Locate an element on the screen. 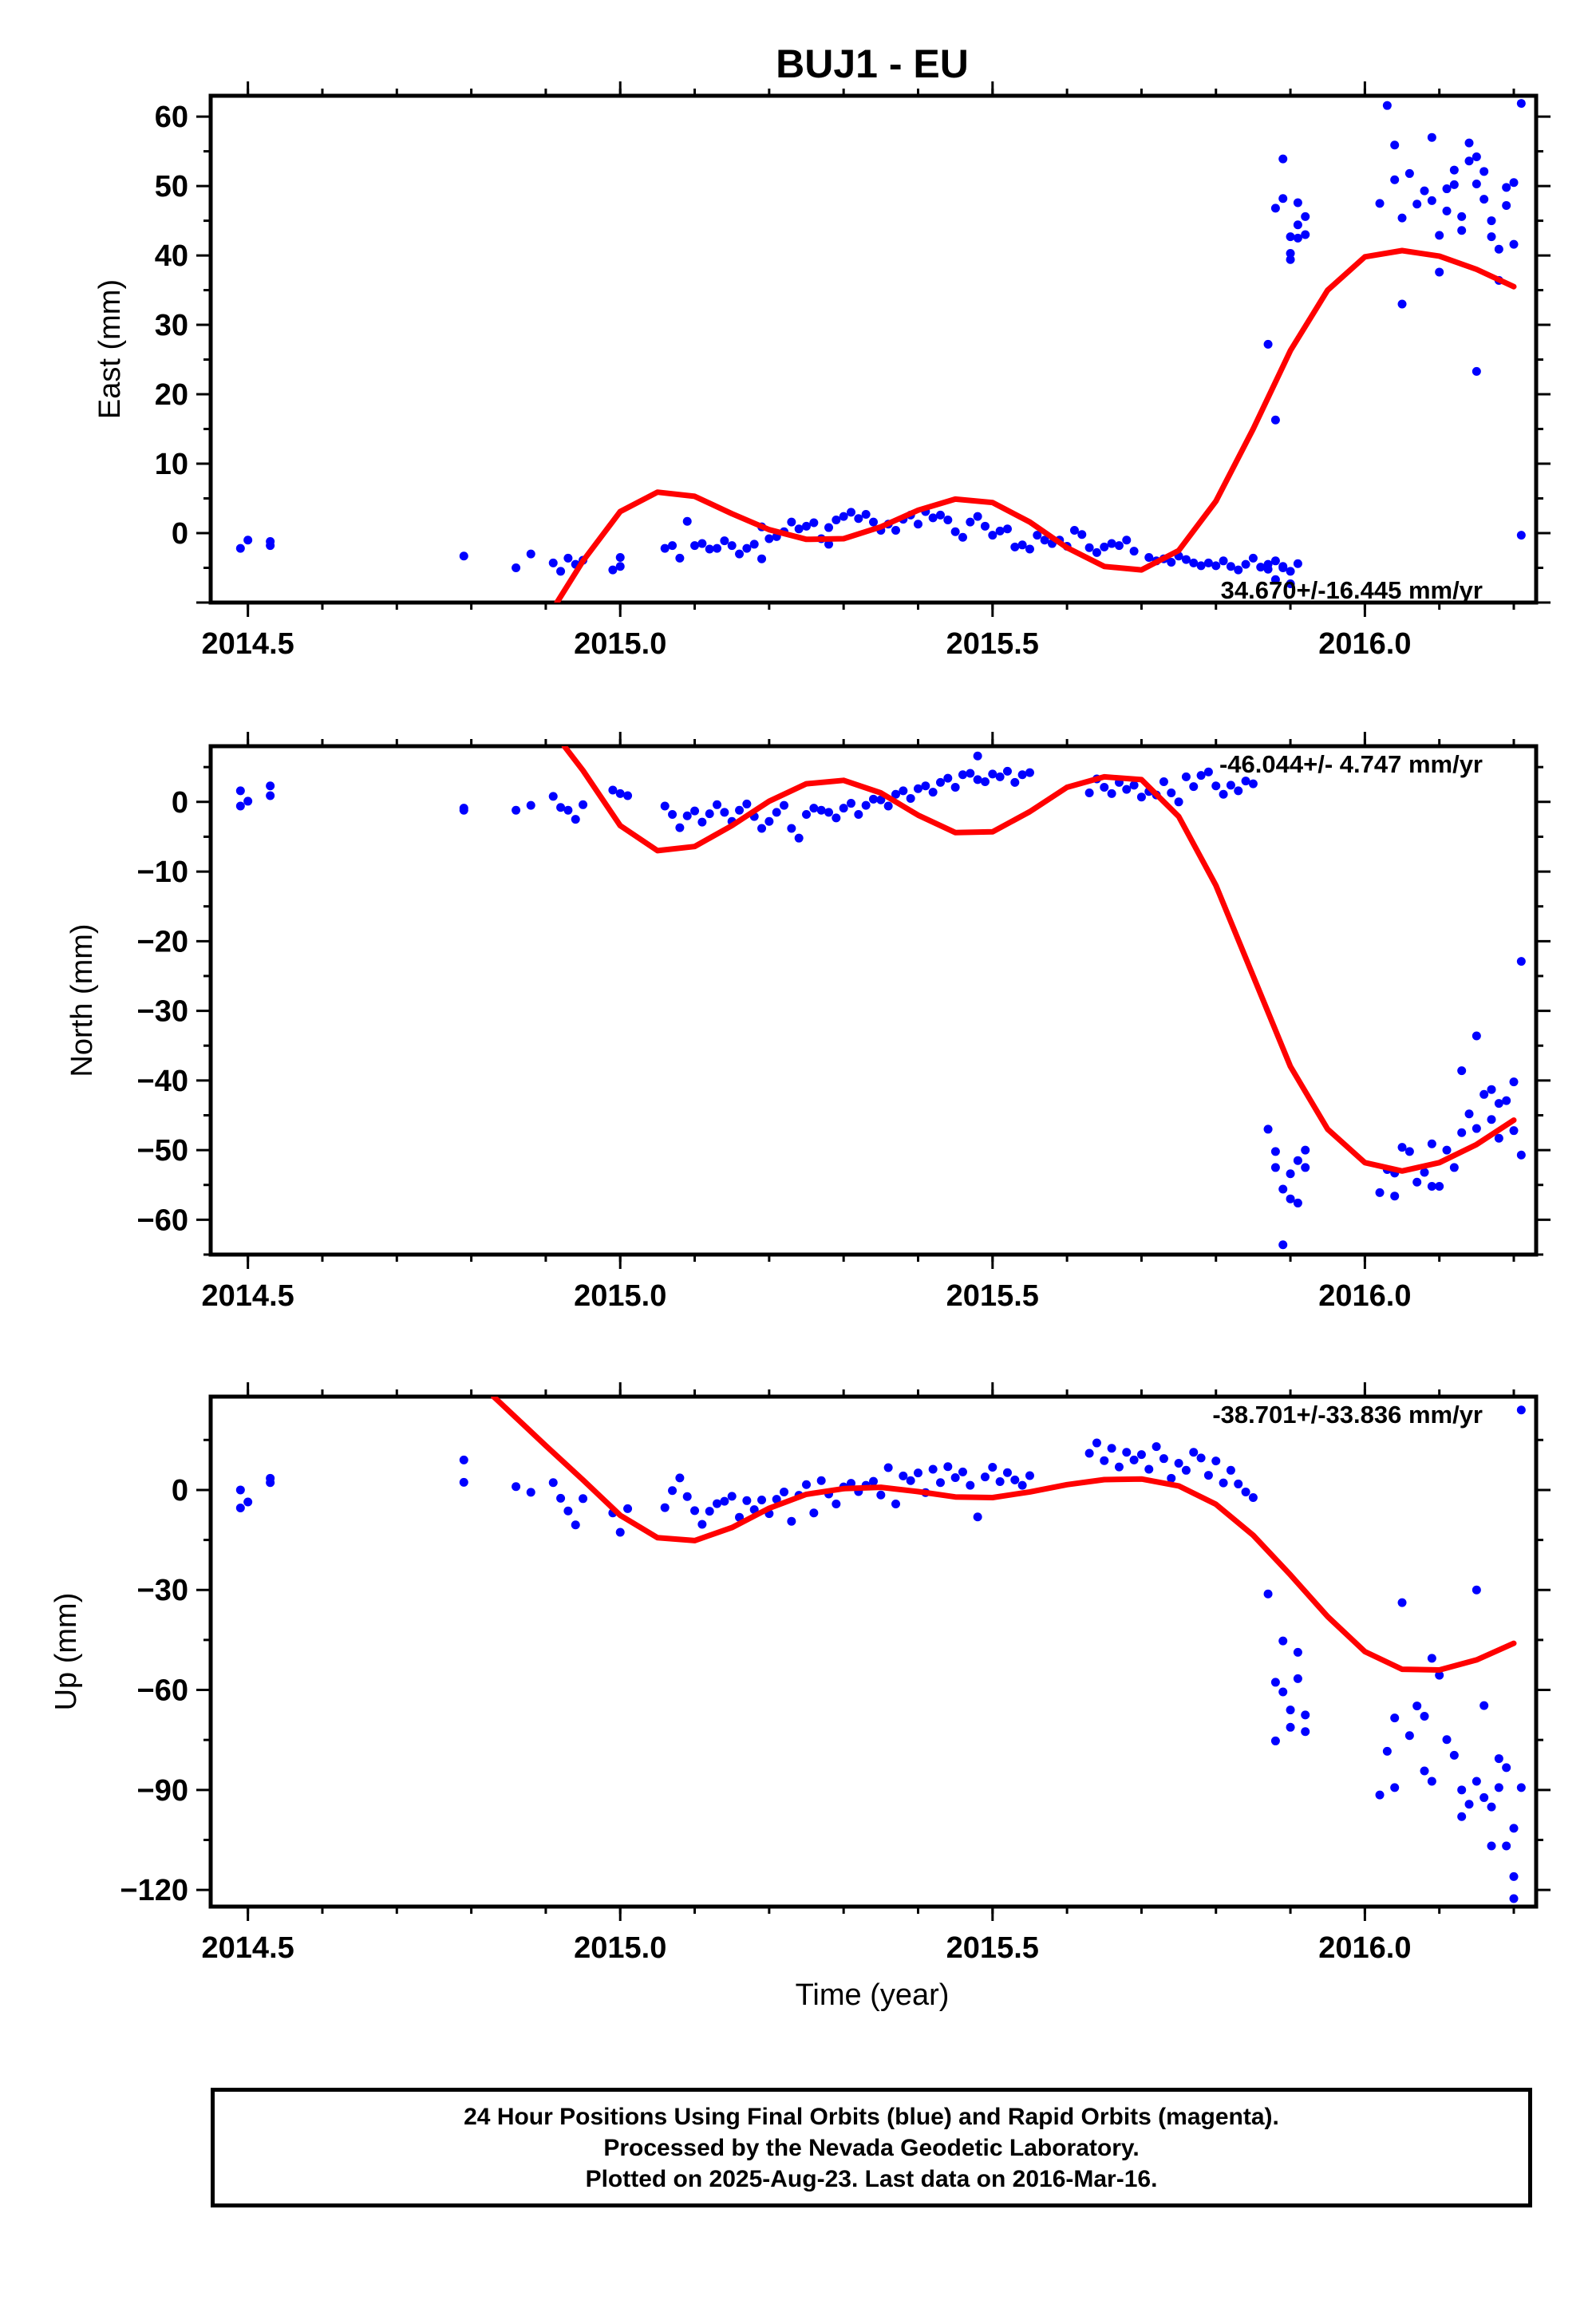 The height and width of the screenshot is (2316, 1596). x-tick-label: 2014.5 is located at coordinates (248, 1948).